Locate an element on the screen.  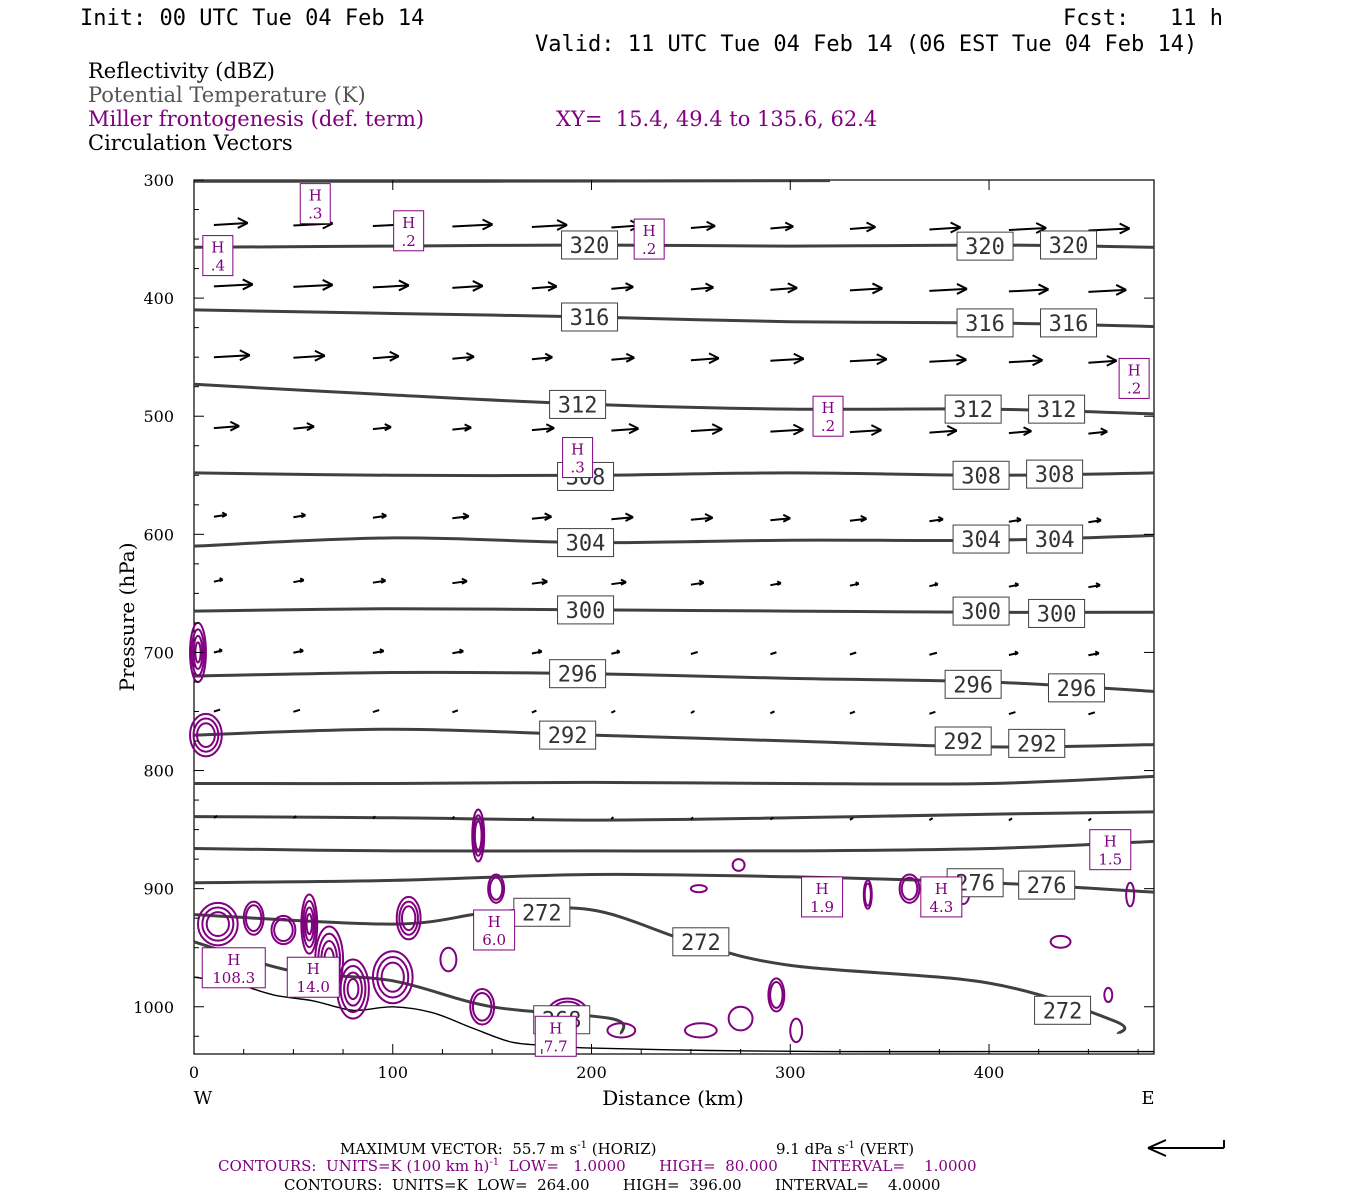
fronto-high-value: 108.3 is located at coordinates (233, 978).